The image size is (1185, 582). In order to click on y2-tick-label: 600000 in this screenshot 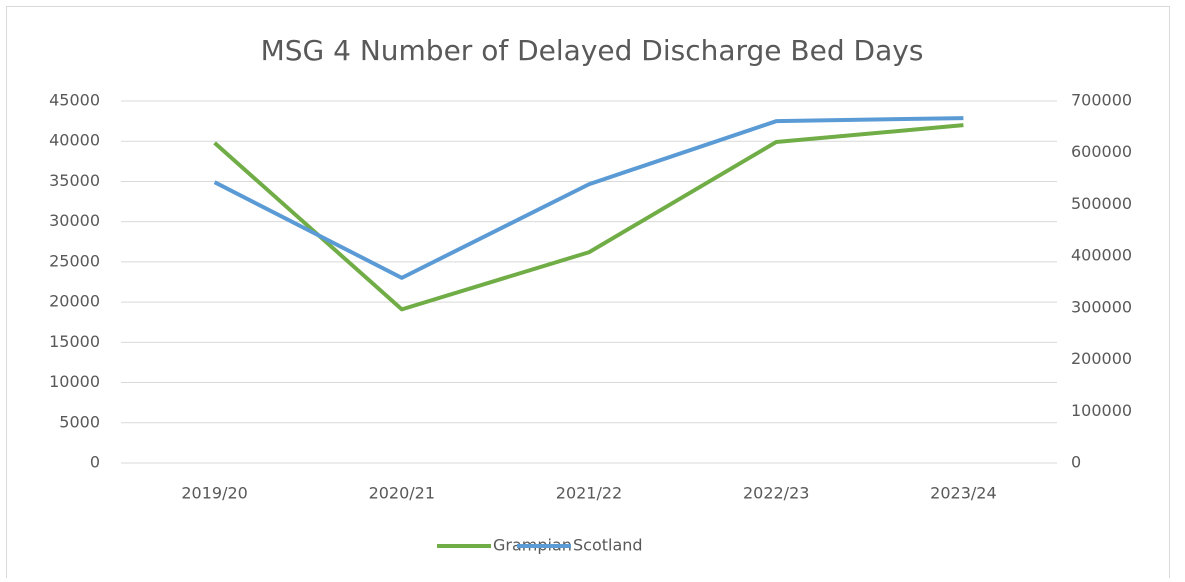, I will do `click(1101, 151)`.